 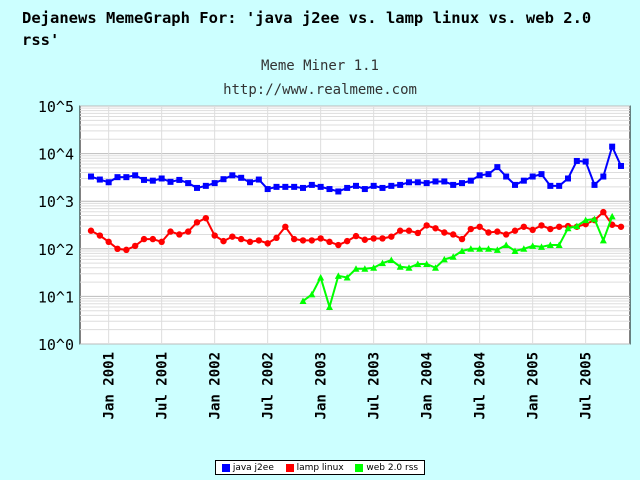 What do you see at coordinates (56, 202) in the screenshot?
I see `y-tick-label: 10^3` at bounding box center [56, 202].